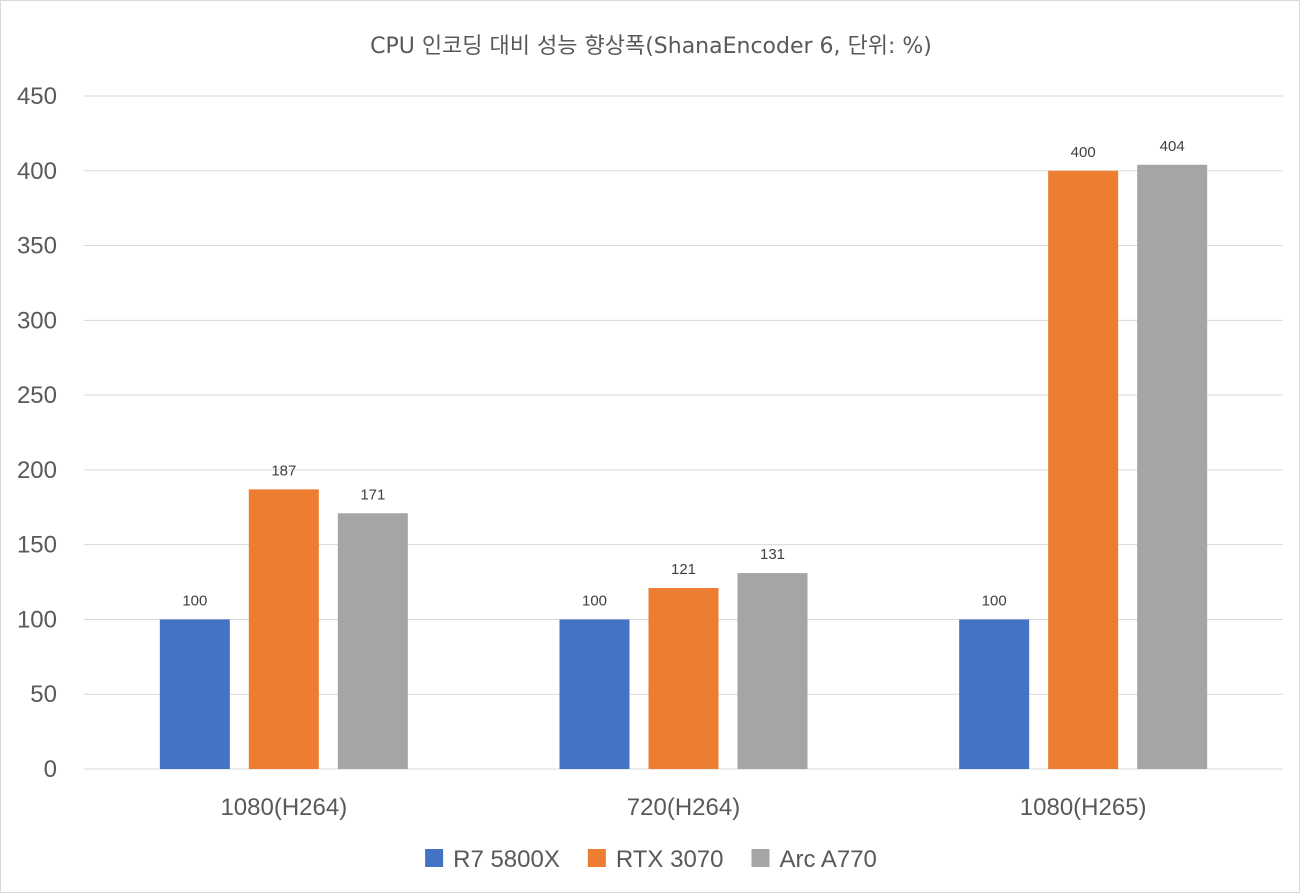 The width and height of the screenshot is (1300, 894). I want to click on data-label: 400, so click(1083, 152).